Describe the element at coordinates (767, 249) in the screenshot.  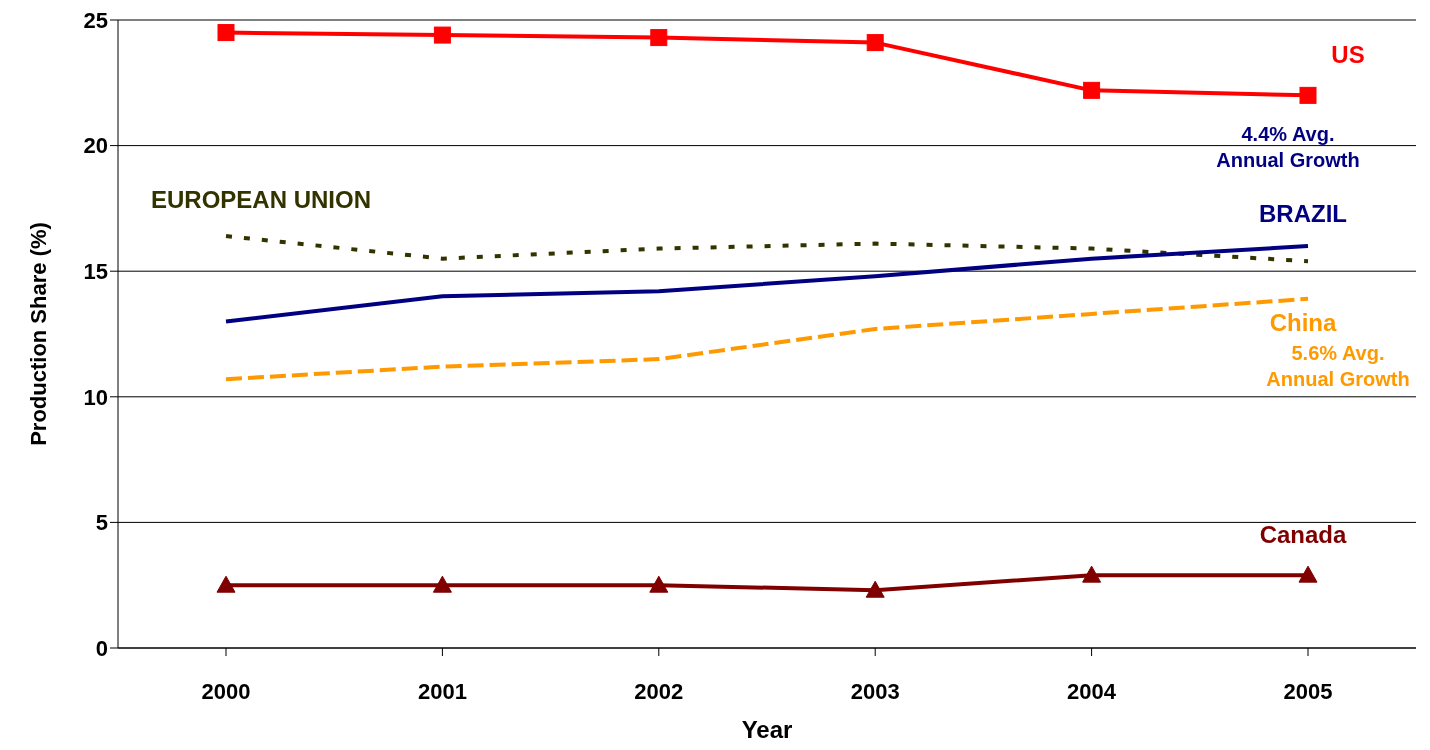
I see `line-series` at that location.